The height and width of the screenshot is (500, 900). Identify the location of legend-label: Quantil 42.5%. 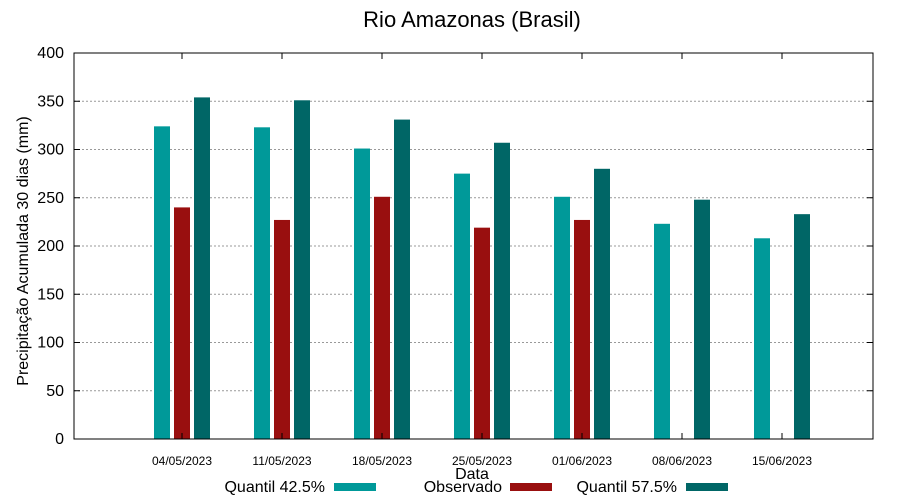
(274, 487).